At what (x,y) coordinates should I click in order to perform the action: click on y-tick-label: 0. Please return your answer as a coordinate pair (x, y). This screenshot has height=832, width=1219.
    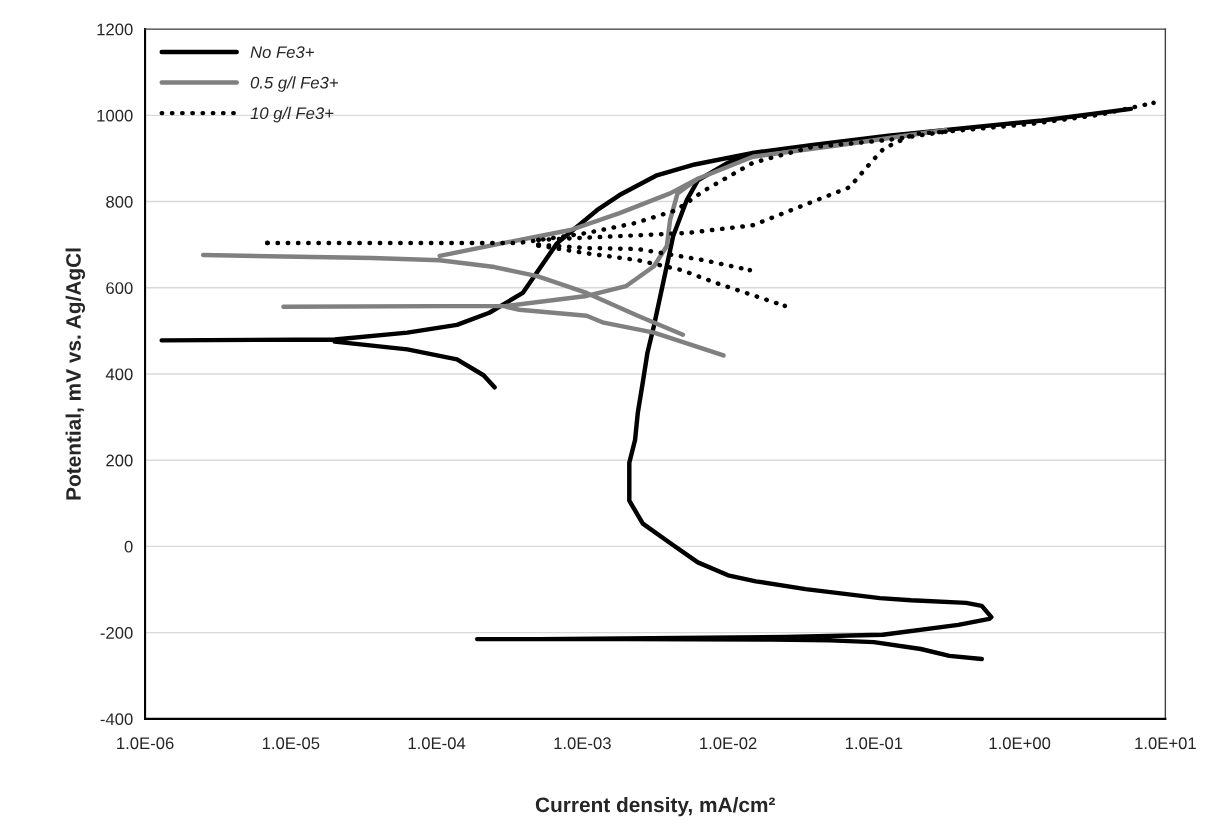
    Looking at the image, I should click on (128, 546).